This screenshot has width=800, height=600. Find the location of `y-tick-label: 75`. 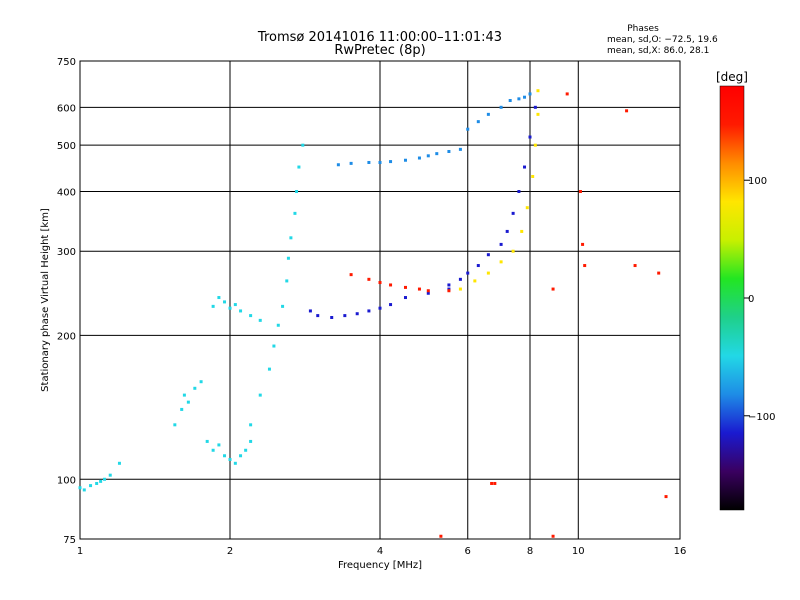

y-tick-label: 75 is located at coordinates (69, 540).